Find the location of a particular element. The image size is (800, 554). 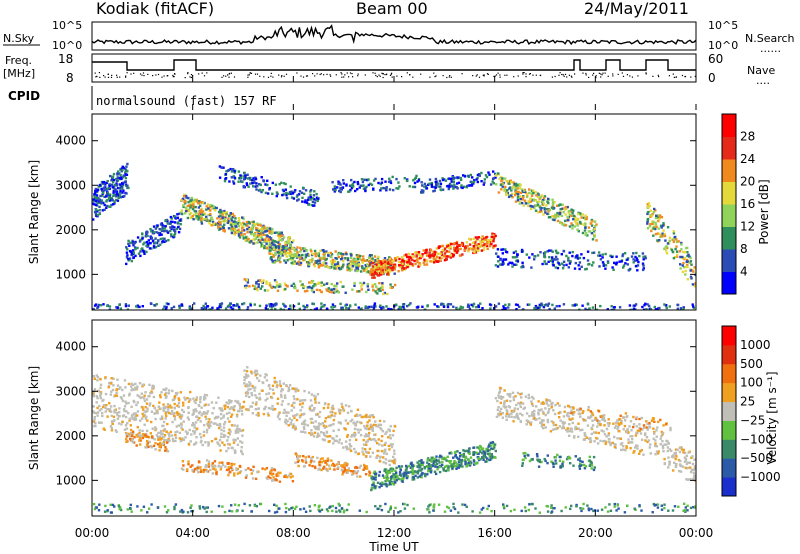

noise-left-label: N.Sky is located at coordinates (19, 38).